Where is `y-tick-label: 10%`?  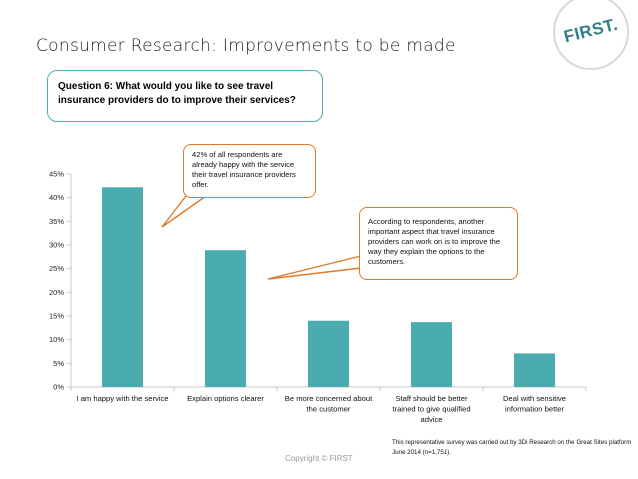 y-tick-label: 10% is located at coordinates (56, 339).